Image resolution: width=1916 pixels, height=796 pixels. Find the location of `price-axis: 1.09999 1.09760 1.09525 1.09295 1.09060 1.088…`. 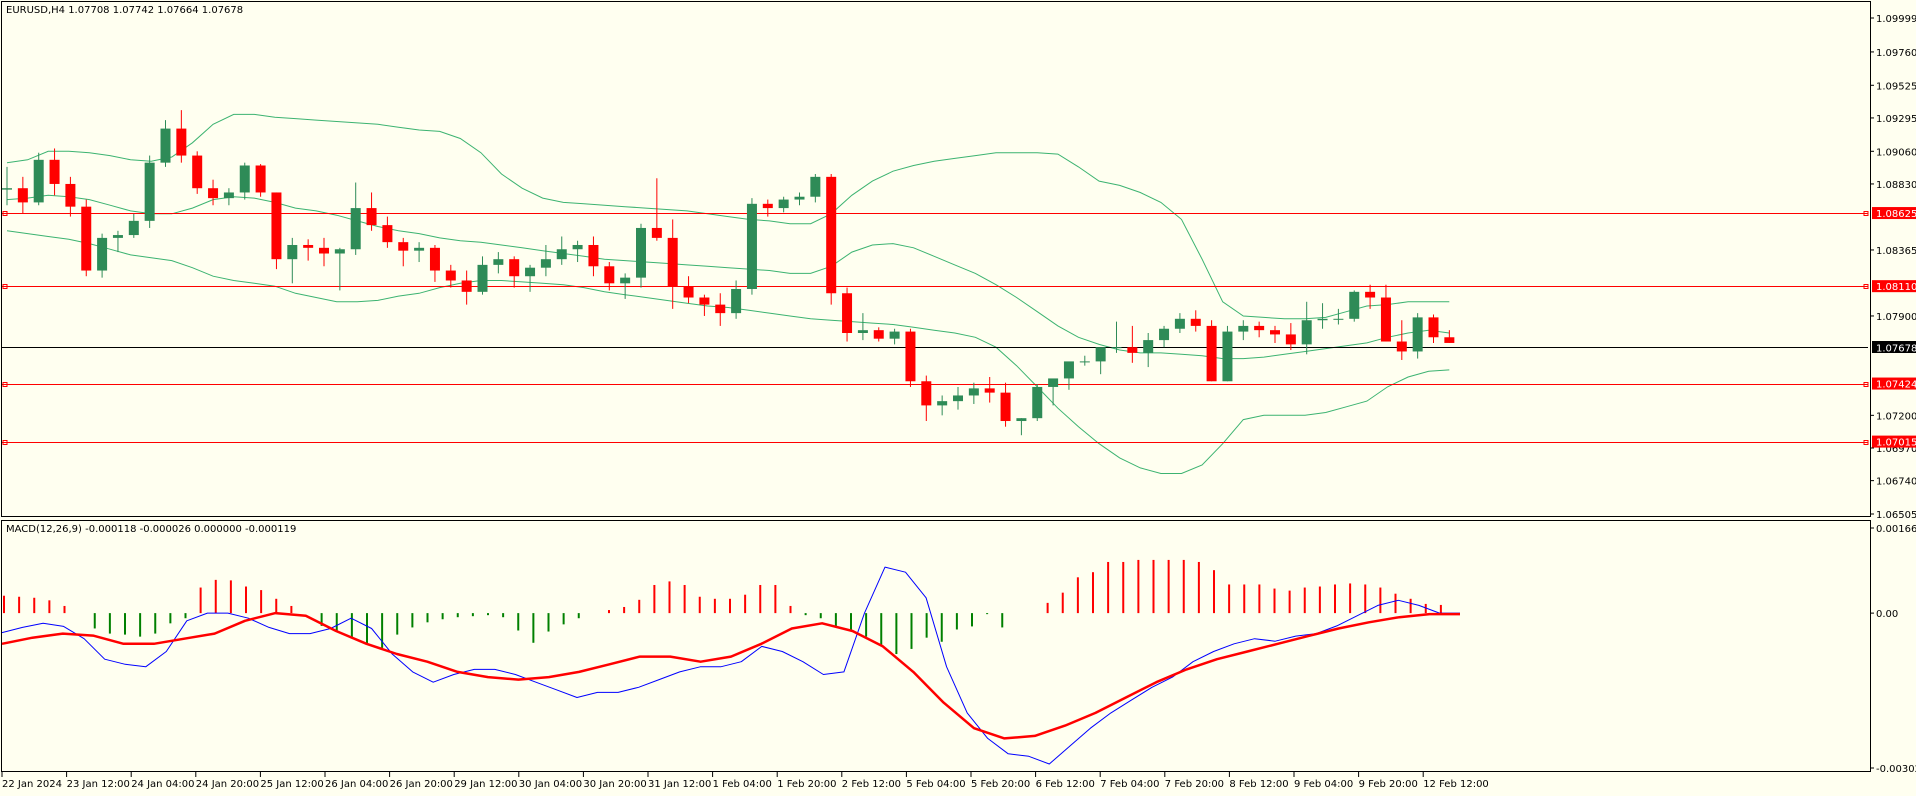

price-axis: 1.09999 1.09760 1.09525 1.09295 1.09060 1.088… is located at coordinates (1893, 394).